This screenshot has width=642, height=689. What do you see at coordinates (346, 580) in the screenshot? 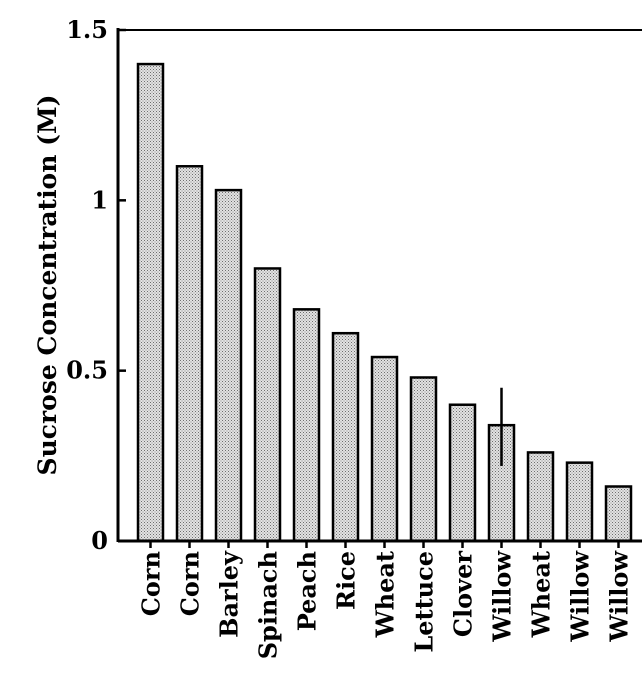
I see `category-label-6: Rice` at bounding box center [346, 580].